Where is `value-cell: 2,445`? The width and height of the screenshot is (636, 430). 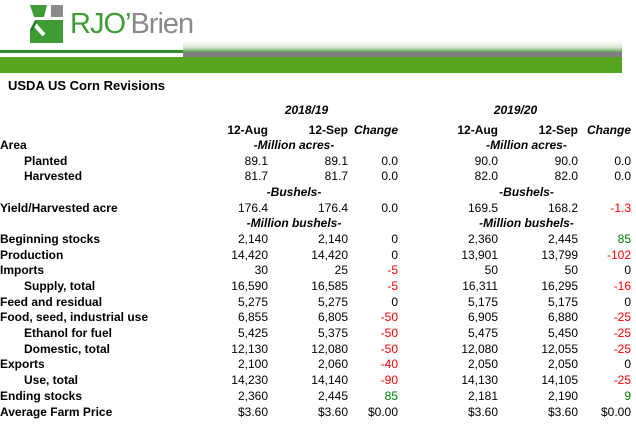
value-cell: 2,445 is located at coordinates (563, 238).